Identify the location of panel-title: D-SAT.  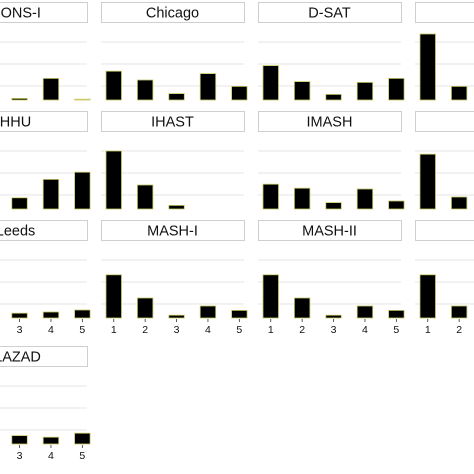
(329, 14).